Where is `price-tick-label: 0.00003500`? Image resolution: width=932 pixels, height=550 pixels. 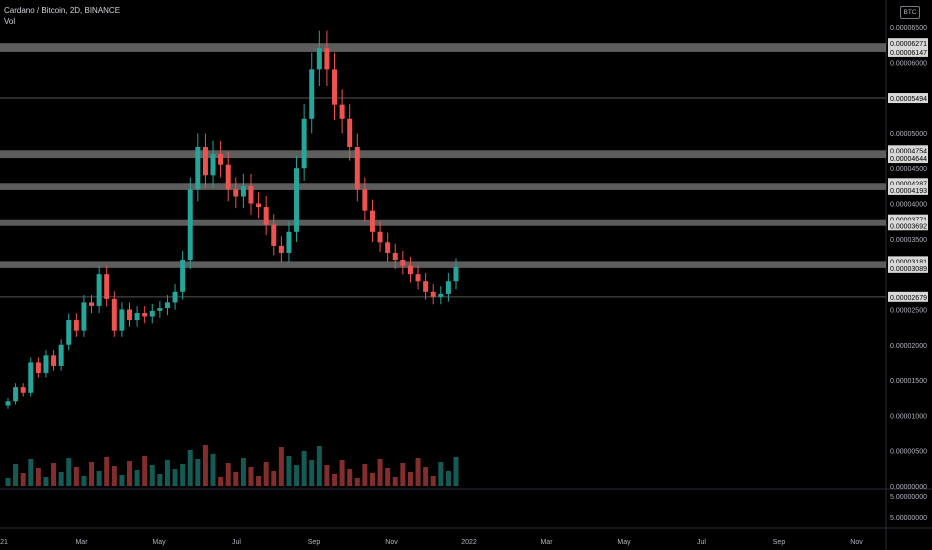
price-tick-label: 0.00003500 is located at coordinates (908, 240).